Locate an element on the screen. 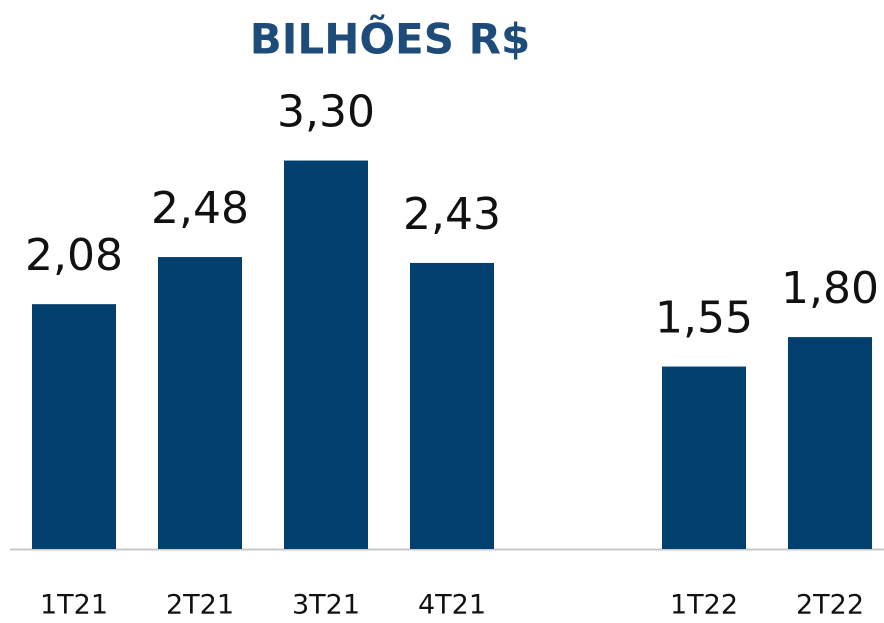  x-tick-label: 2T21 is located at coordinates (200, 605).